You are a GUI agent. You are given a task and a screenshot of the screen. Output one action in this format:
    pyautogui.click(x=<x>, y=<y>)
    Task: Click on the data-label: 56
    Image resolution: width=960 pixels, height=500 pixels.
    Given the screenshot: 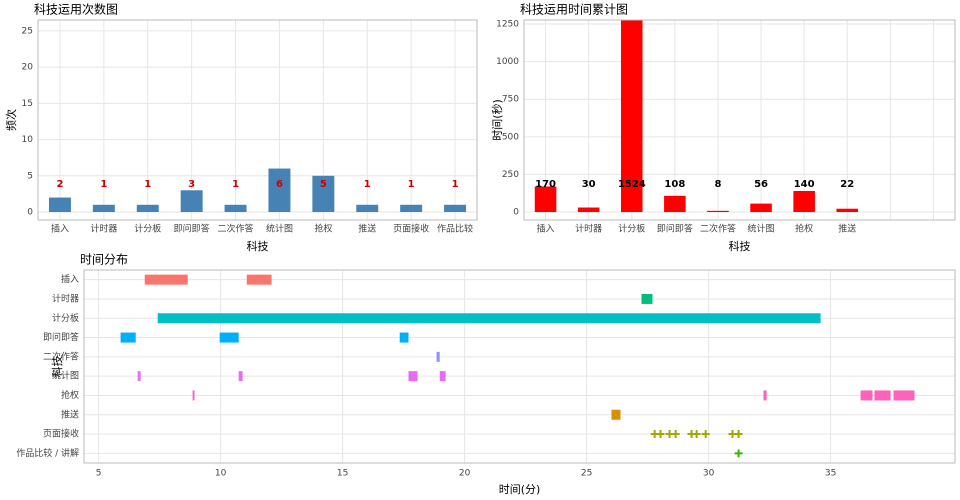 What is the action you would take?
    pyautogui.click(x=761, y=184)
    